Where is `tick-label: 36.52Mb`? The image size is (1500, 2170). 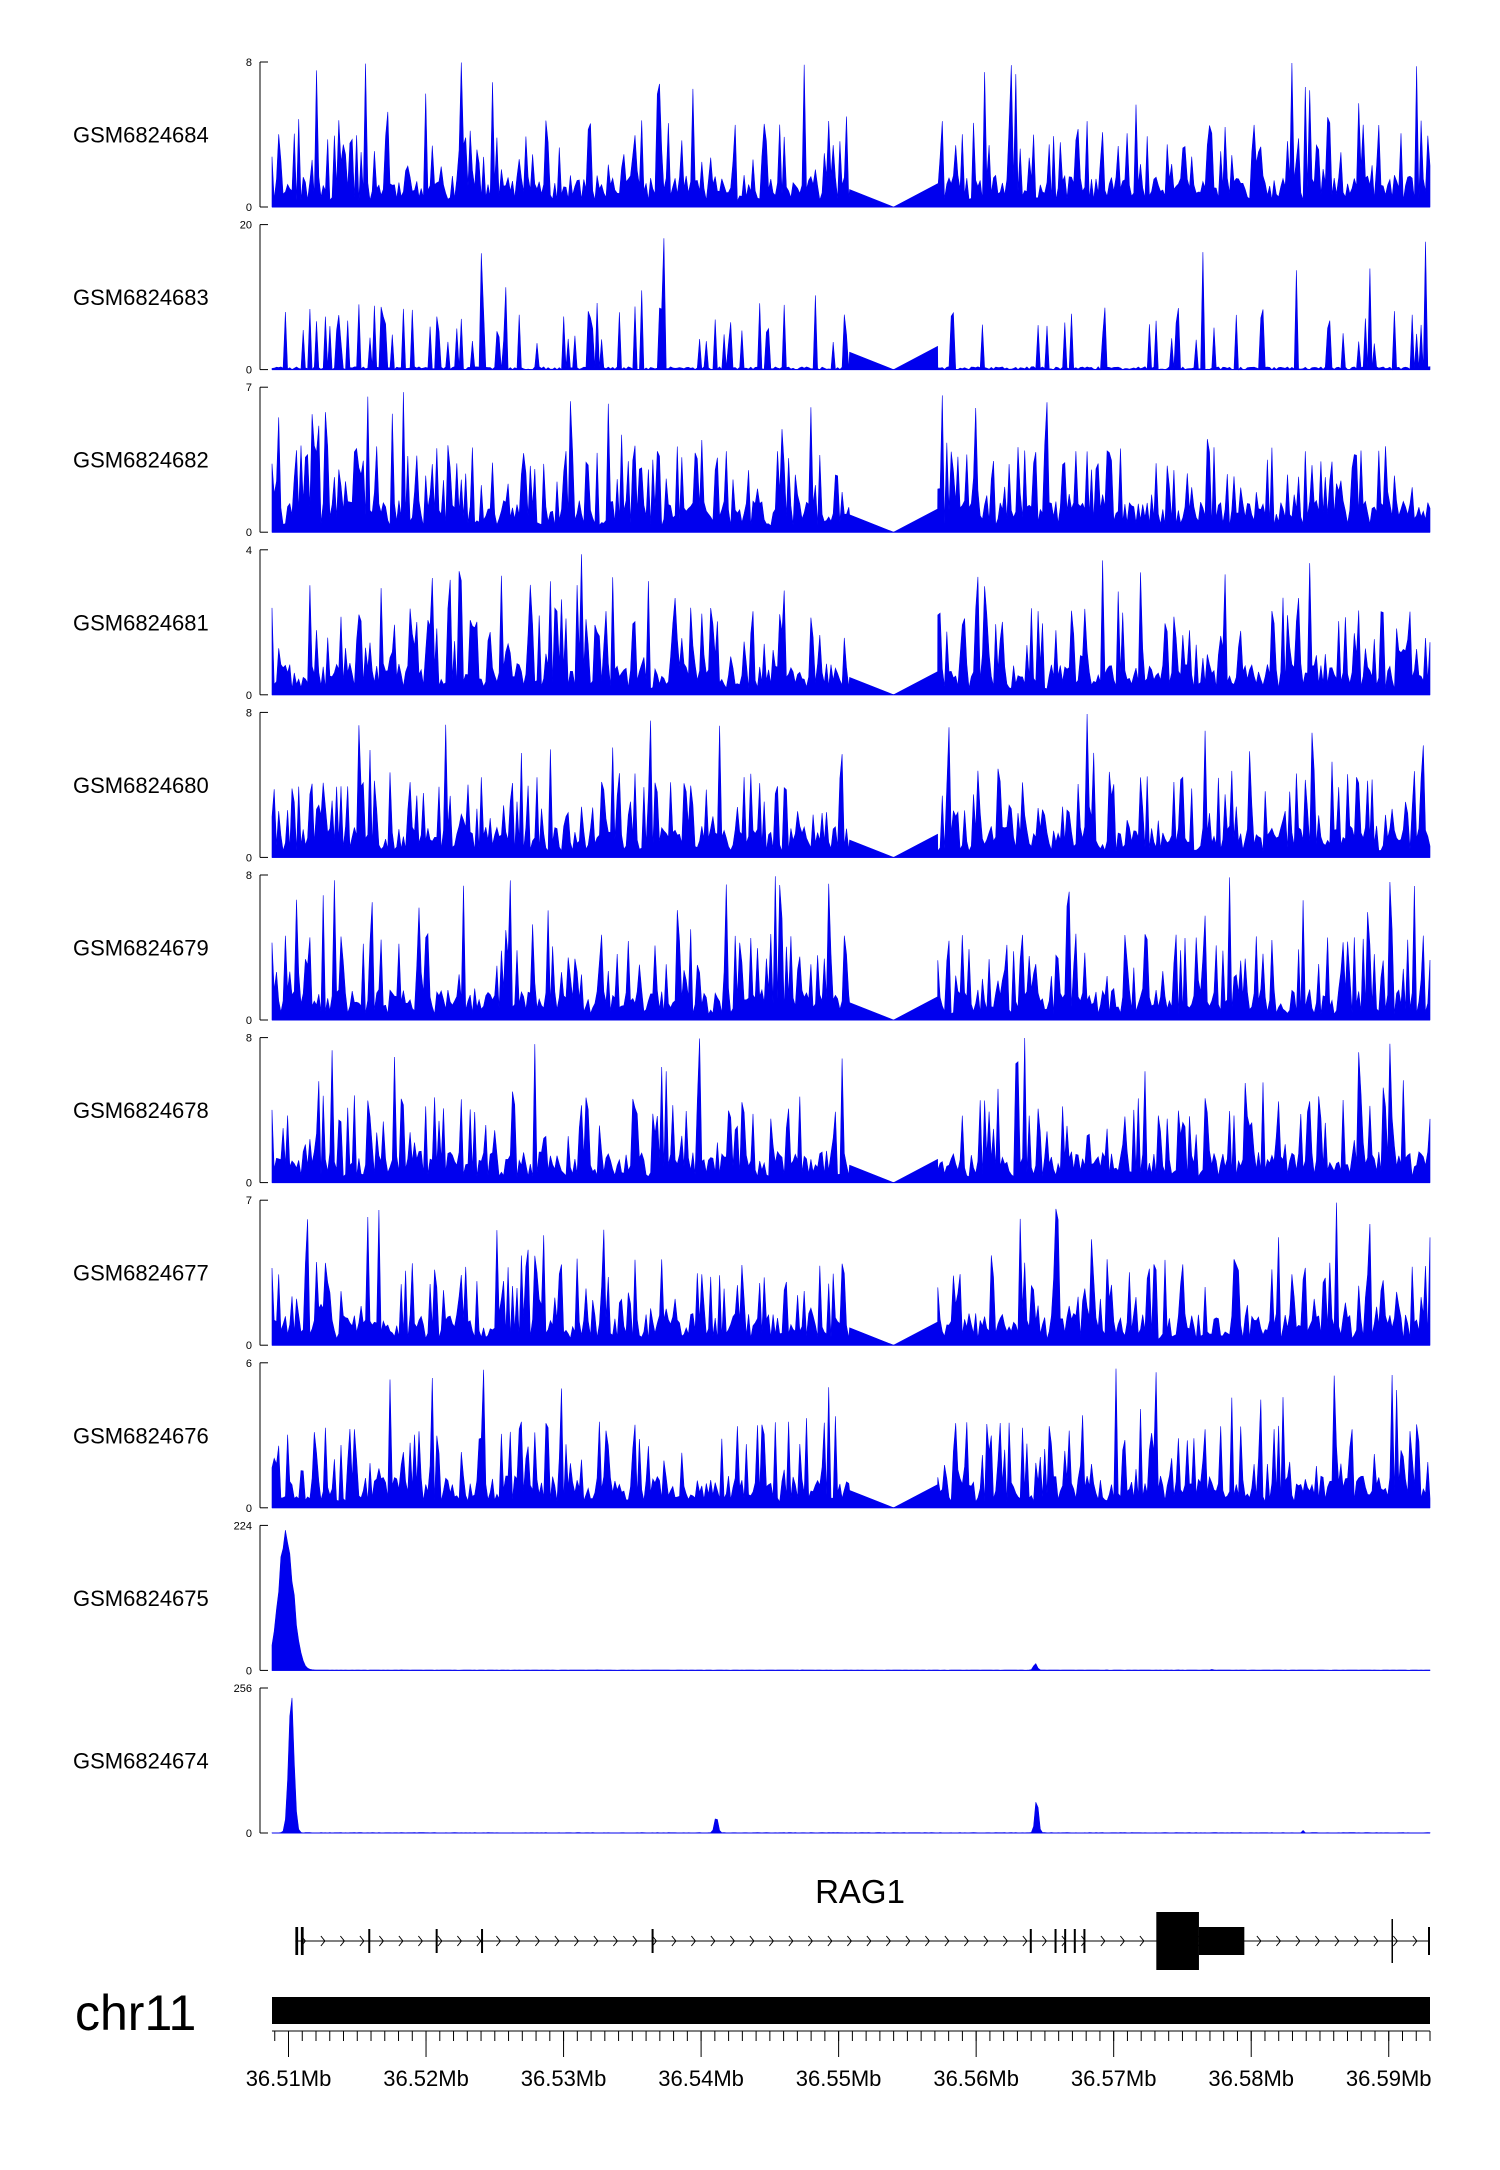 tick-label: 36.52Mb is located at coordinates (426, 2078).